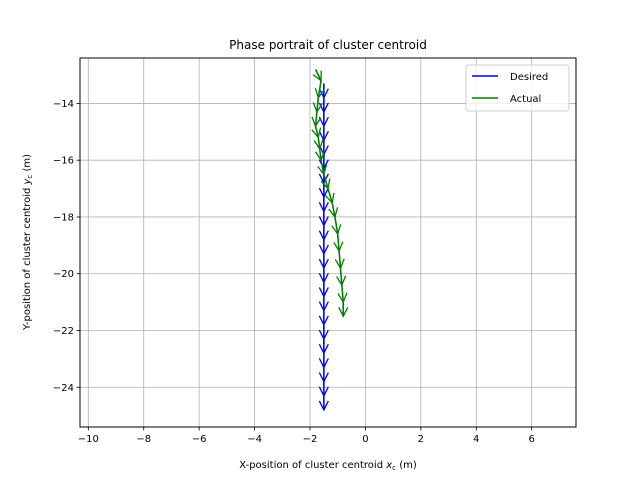 The height and width of the screenshot is (480, 640). What do you see at coordinates (365, 439) in the screenshot?
I see `x-tick-label: 0` at bounding box center [365, 439].